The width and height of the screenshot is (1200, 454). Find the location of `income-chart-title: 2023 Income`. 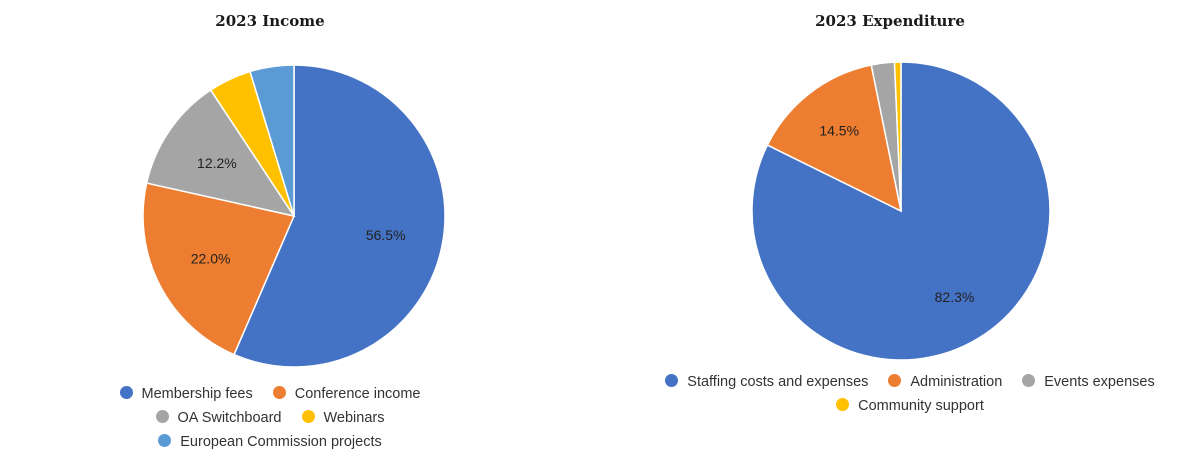

income-chart-title: 2023 Income is located at coordinates (270, 21).